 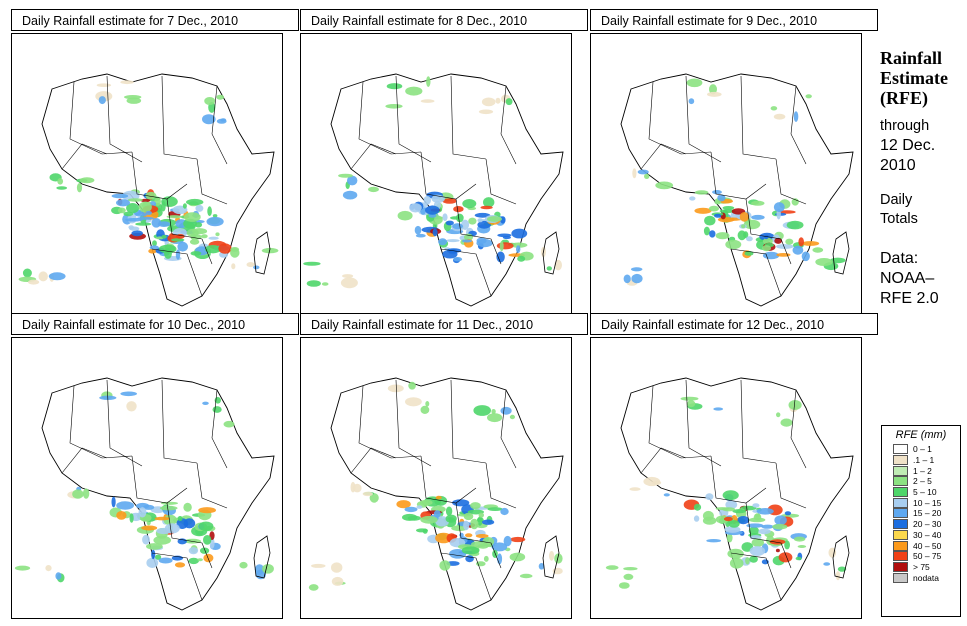 I want to click on rainfall-map, so click(x=436, y=478).